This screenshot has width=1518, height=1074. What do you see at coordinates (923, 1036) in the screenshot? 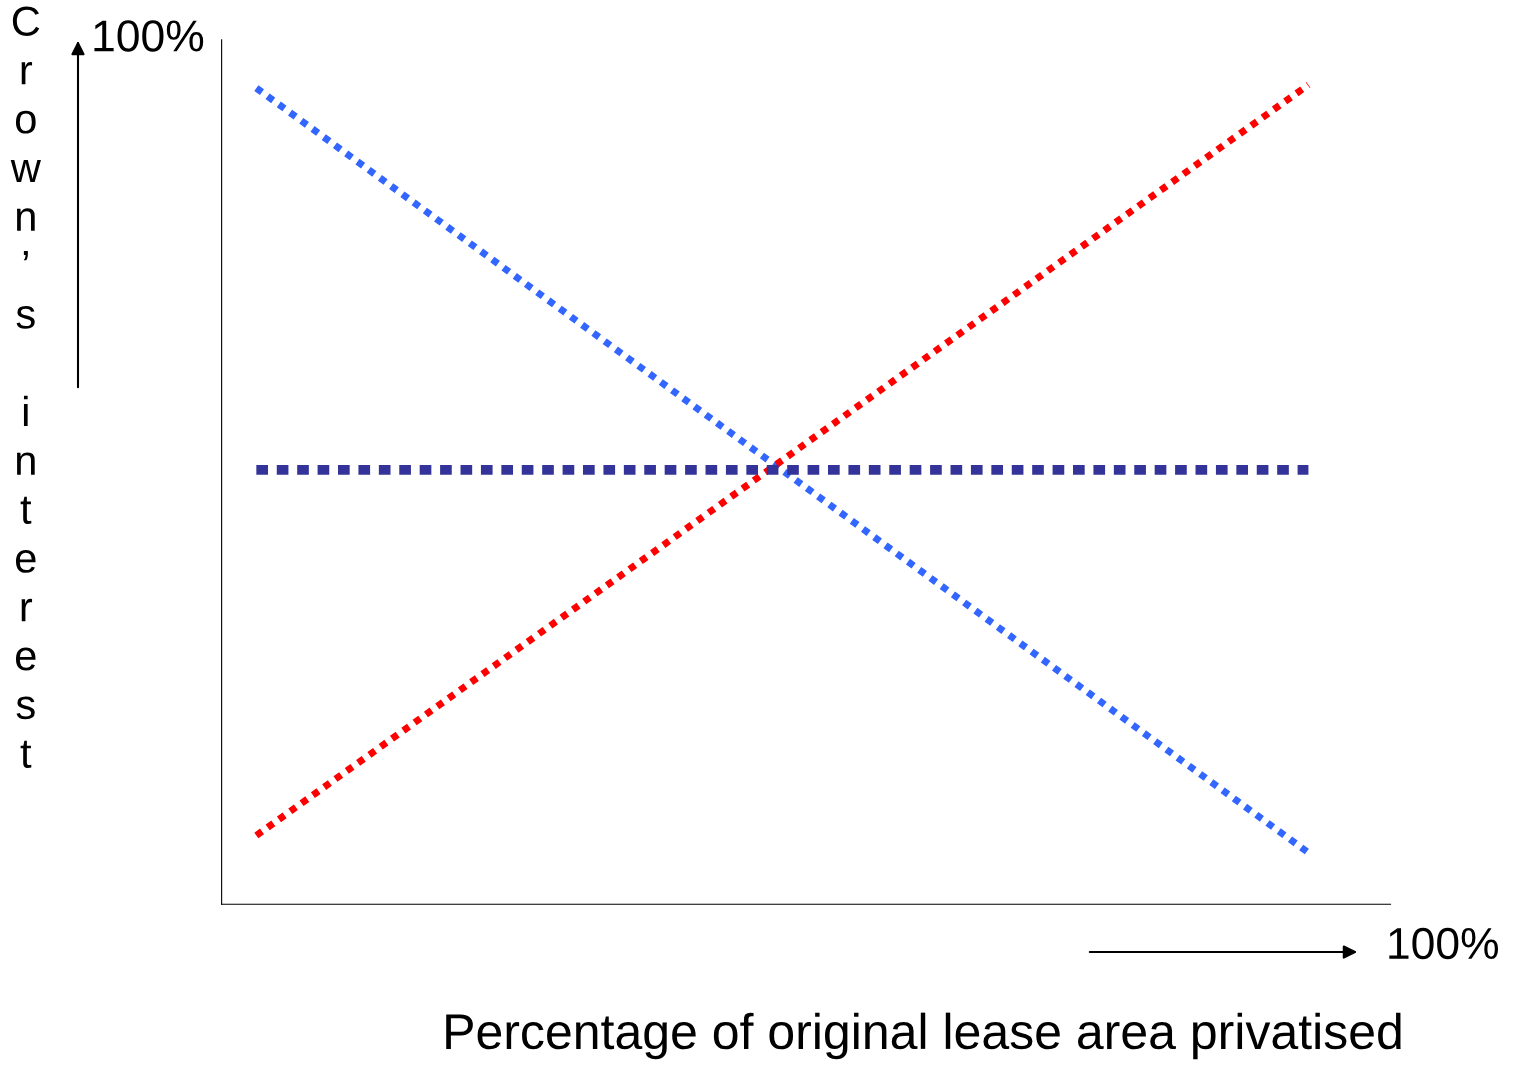
I see `x-axis-title: Percentage of original lease area privatised` at bounding box center [923, 1036].